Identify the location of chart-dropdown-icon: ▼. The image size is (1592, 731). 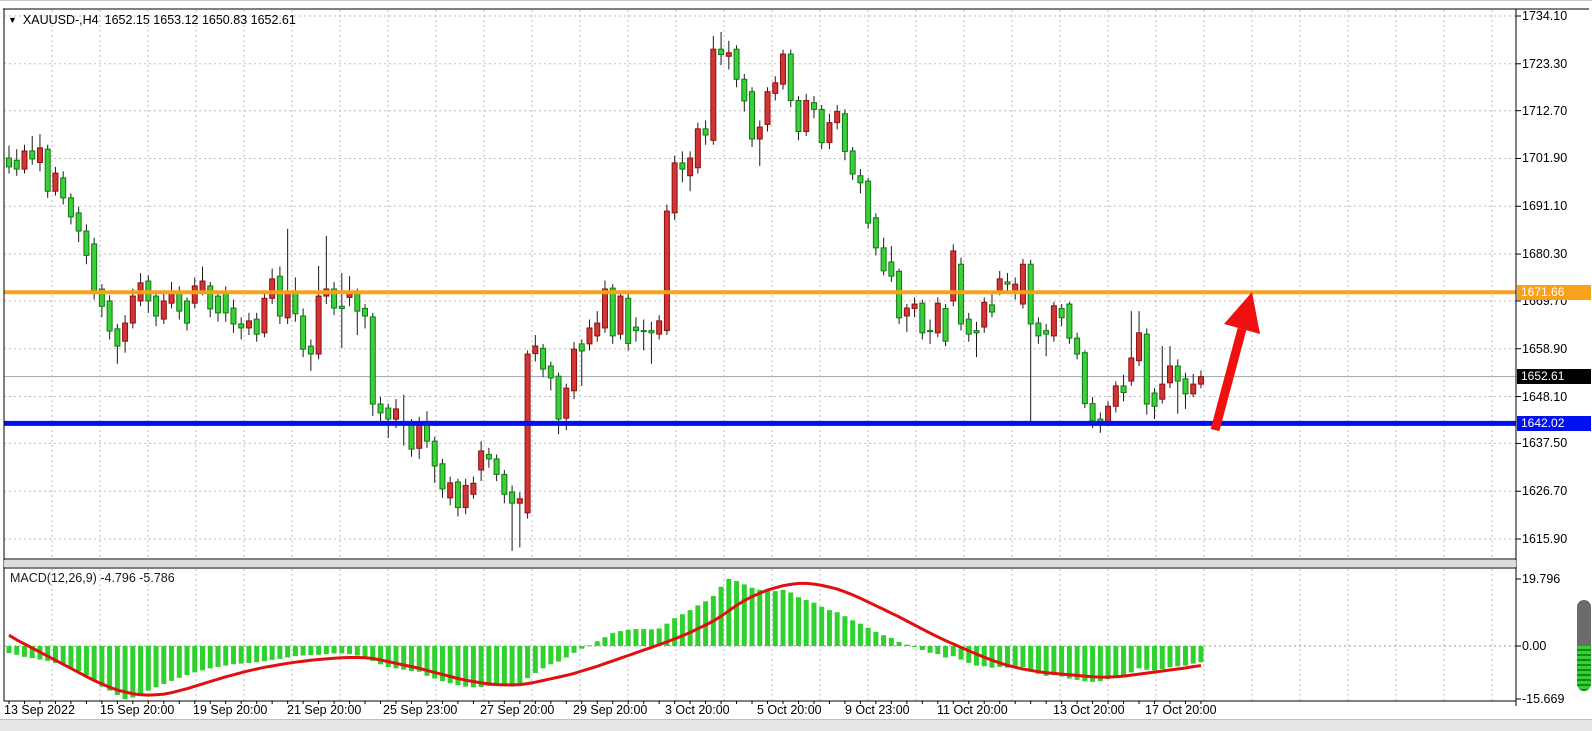
(12, 19).